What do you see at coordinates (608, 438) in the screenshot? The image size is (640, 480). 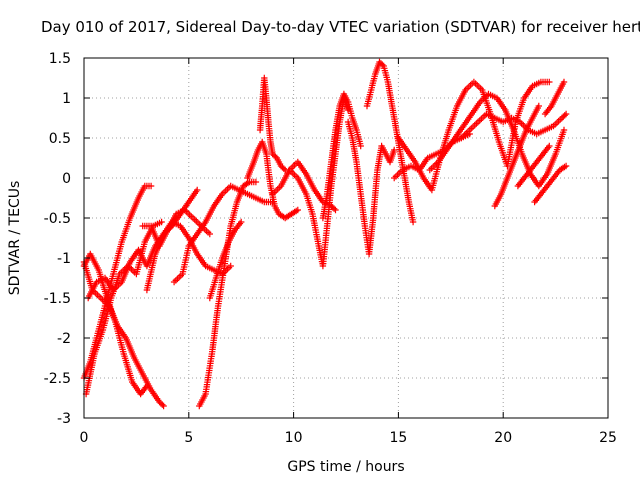 I see `x-tick-label: 25` at bounding box center [608, 438].